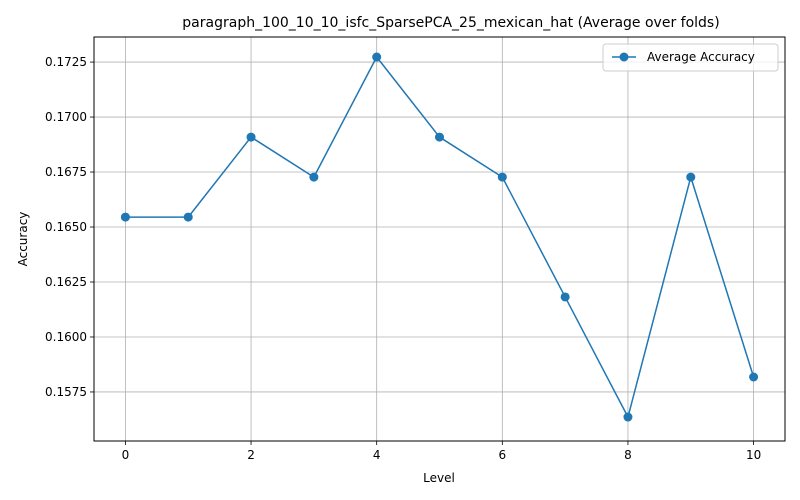 This screenshot has width=800, height=500. What do you see at coordinates (251, 455) in the screenshot?
I see `x-tick-label: 2` at bounding box center [251, 455].